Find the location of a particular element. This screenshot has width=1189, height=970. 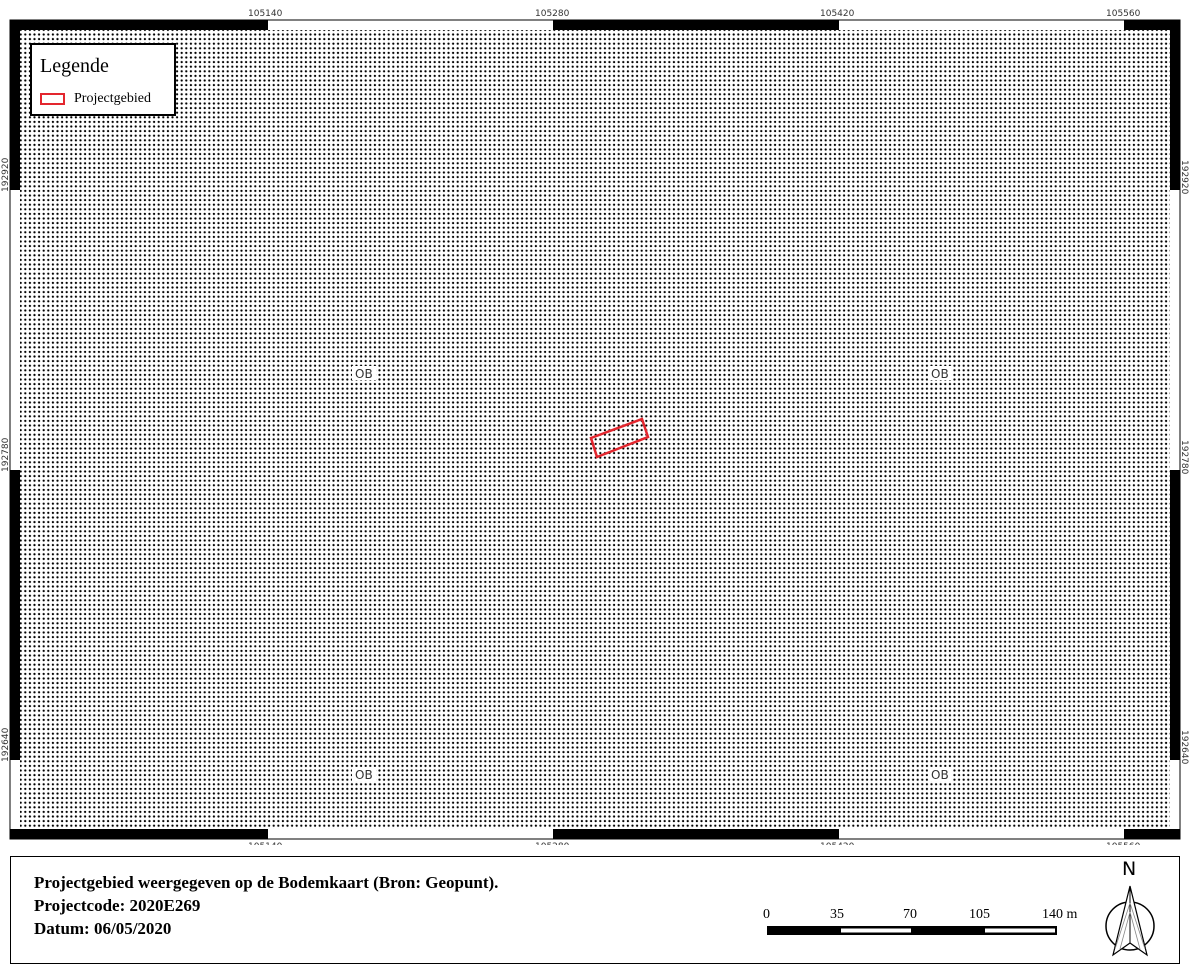

scale-bar-label: 105 is located at coordinates (979, 914).